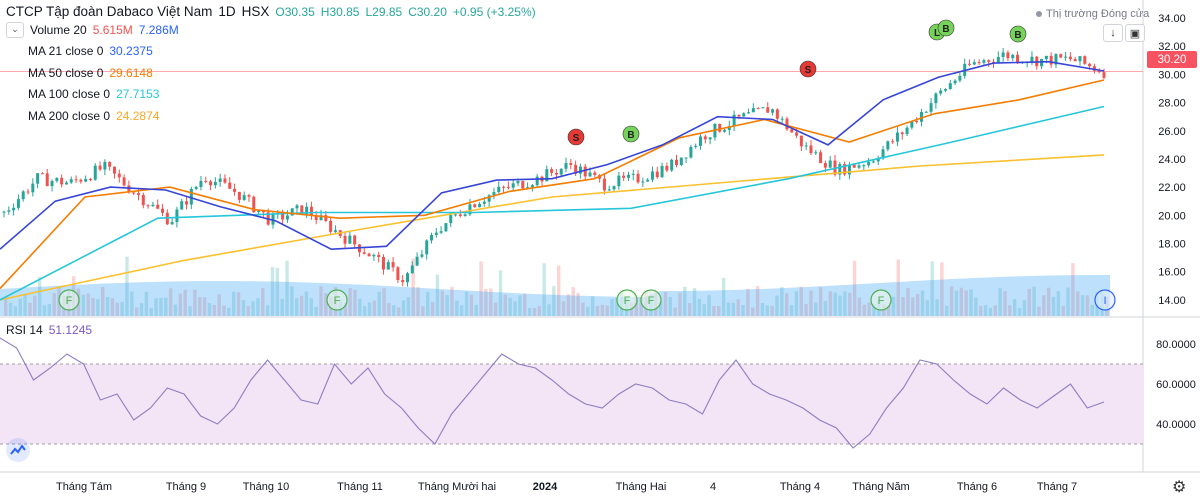 The height and width of the screenshot is (498, 1200). What do you see at coordinates (271, 73) in the screenshot?
I see `indicator-ma50: MA 50 close 0 29.6148` at bounding box center [271, 73].